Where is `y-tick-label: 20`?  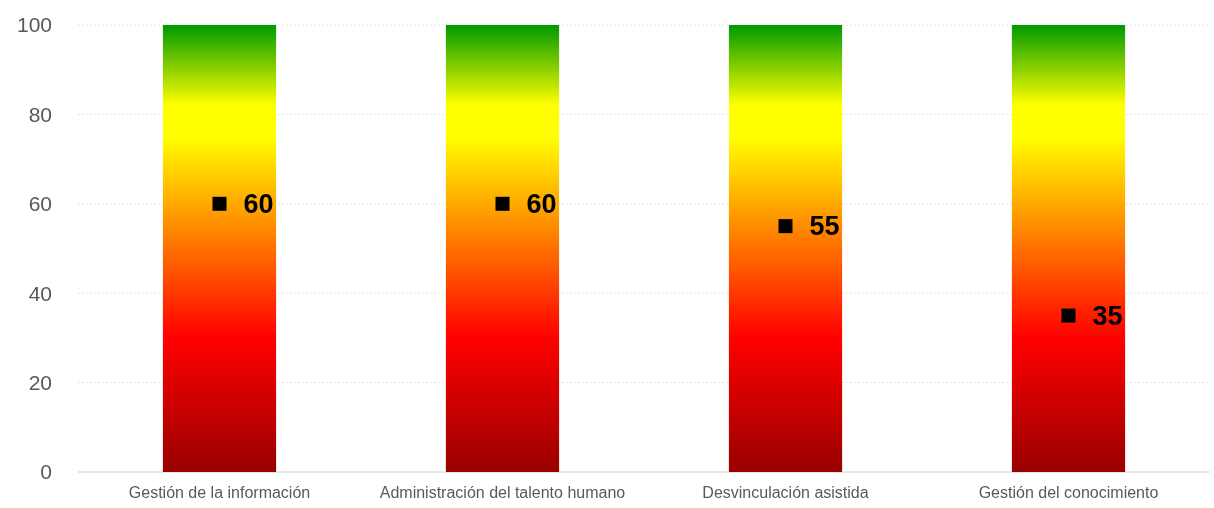
y-tick-label: 20 is located at coordinates (40, 382).